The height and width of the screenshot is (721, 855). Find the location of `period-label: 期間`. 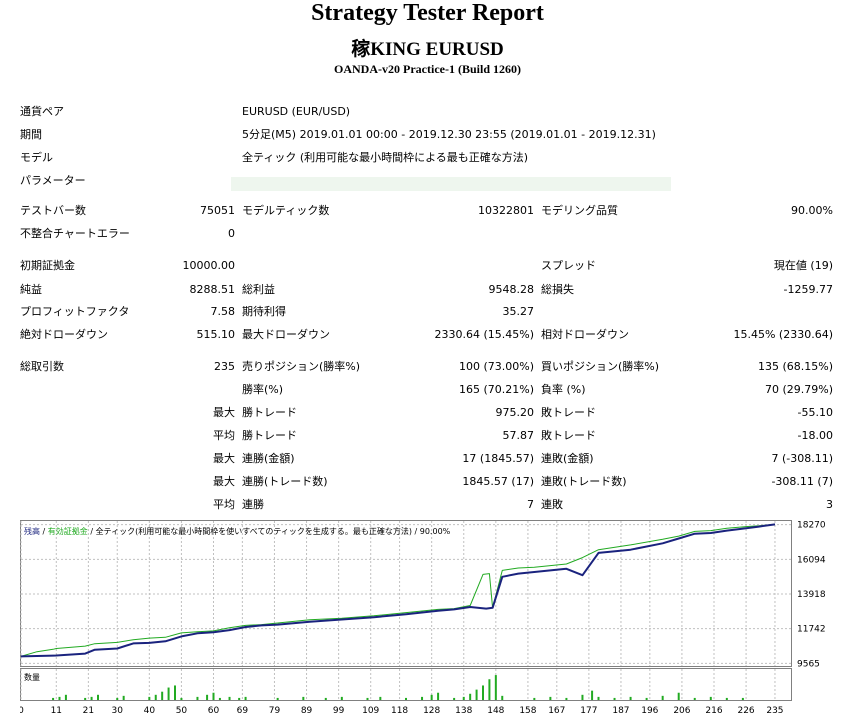

period-label: 期間 is located at coordinates (31, 134).